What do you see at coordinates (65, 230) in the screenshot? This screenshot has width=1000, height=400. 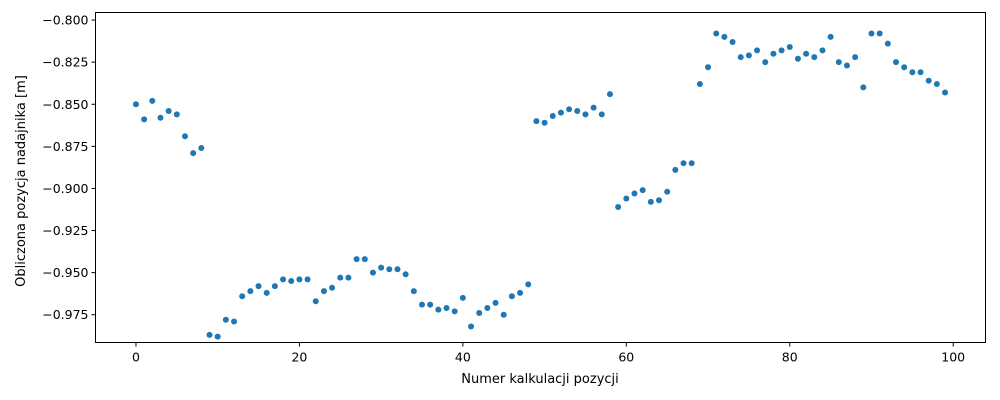 I see `y-tick-label: −0.925` at bounding box center [65, 230].